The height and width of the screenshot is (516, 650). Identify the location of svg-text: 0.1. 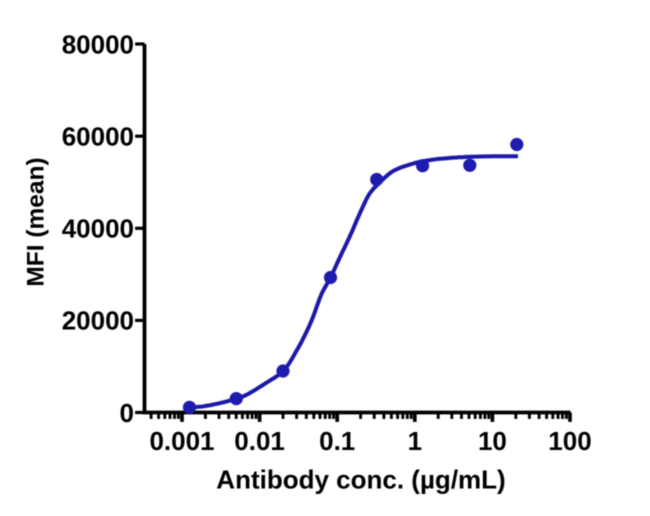
(337, 441).